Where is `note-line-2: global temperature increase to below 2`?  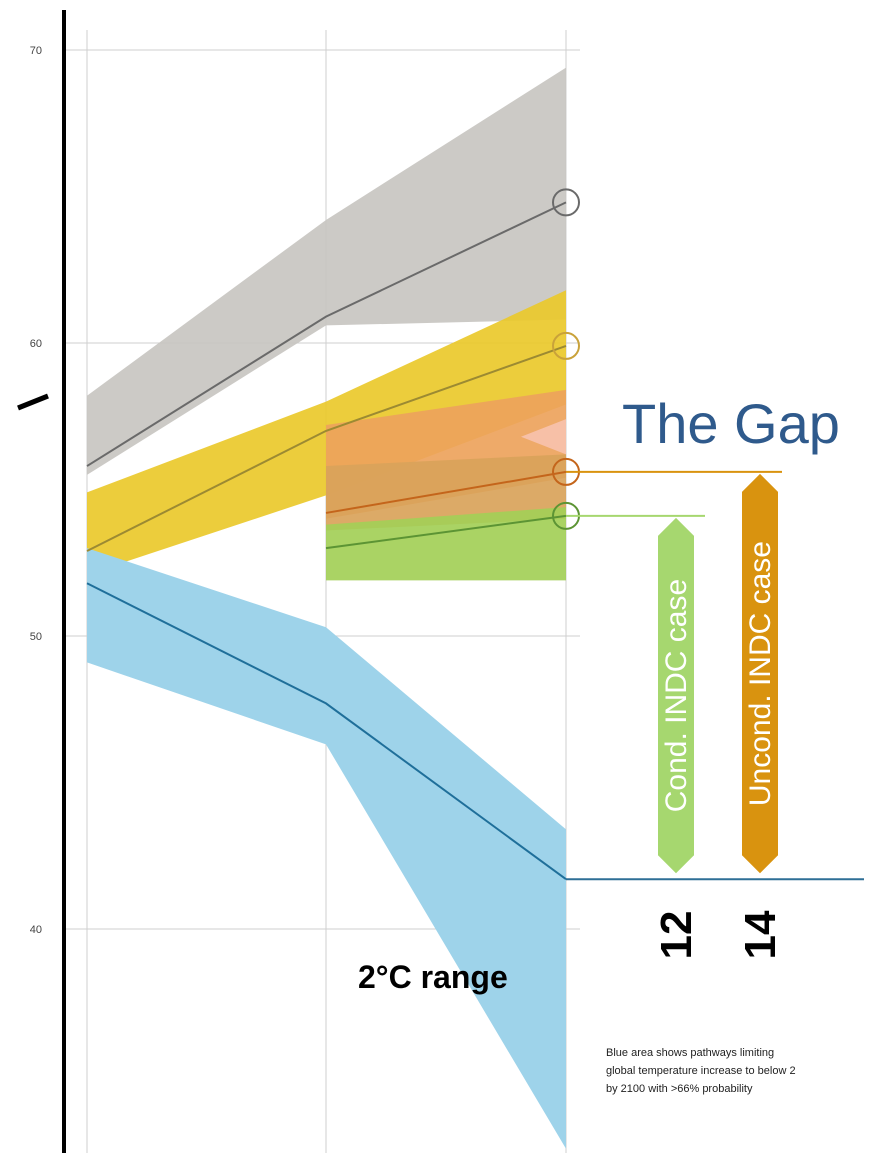
note-line-2: global temperature increase to below 2 is located at coordinates (701, 1071).